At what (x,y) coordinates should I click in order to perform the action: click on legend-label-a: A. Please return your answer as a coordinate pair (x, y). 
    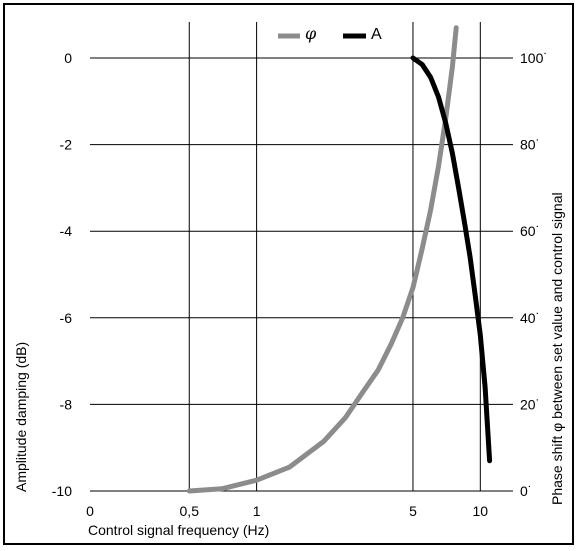
    Looking at the image, I should click on (376, 34).